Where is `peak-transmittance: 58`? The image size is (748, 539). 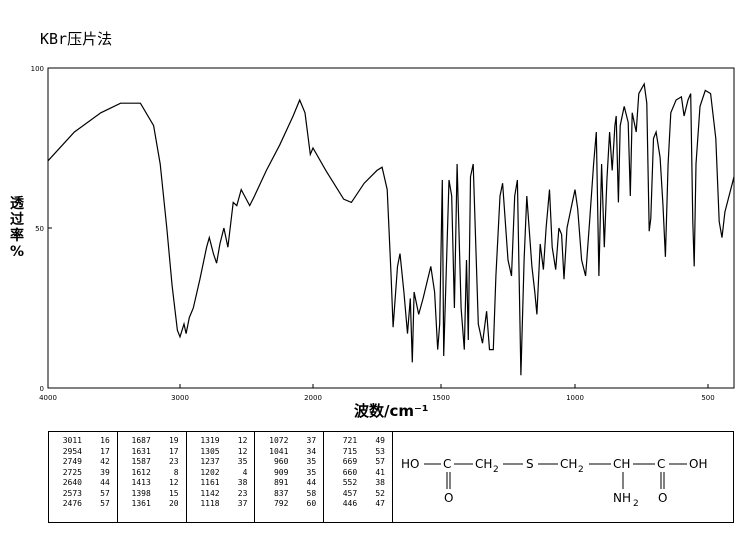 peak-transmittance: 58 is located at coordinates (311, 493).